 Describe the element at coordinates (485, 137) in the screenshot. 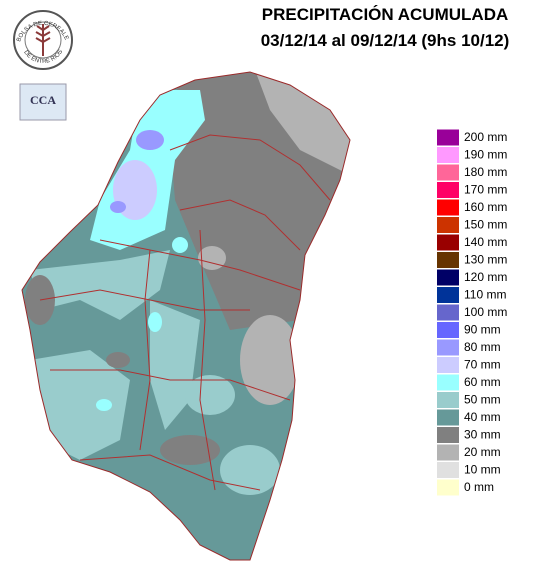

I see `legend-label: 200 mm` at that location.